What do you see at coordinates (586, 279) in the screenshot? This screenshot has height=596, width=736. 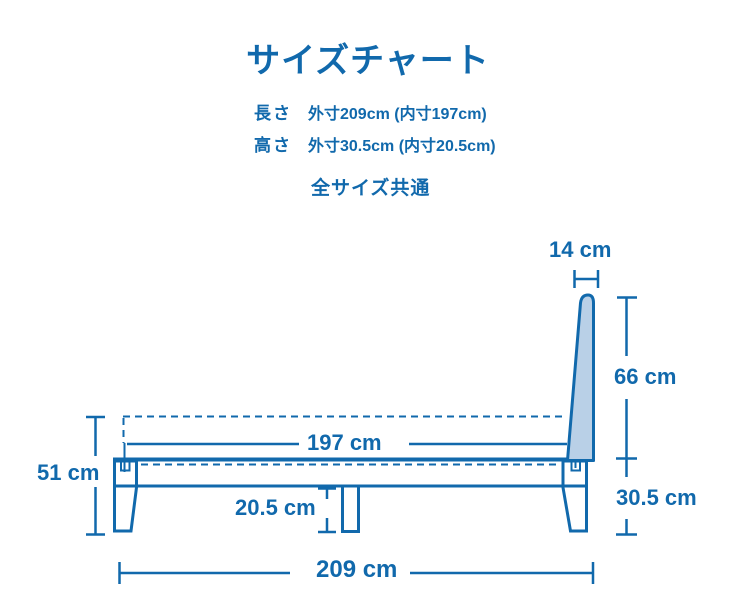 I see `measure-14-line` at bounding box center [586, 279].